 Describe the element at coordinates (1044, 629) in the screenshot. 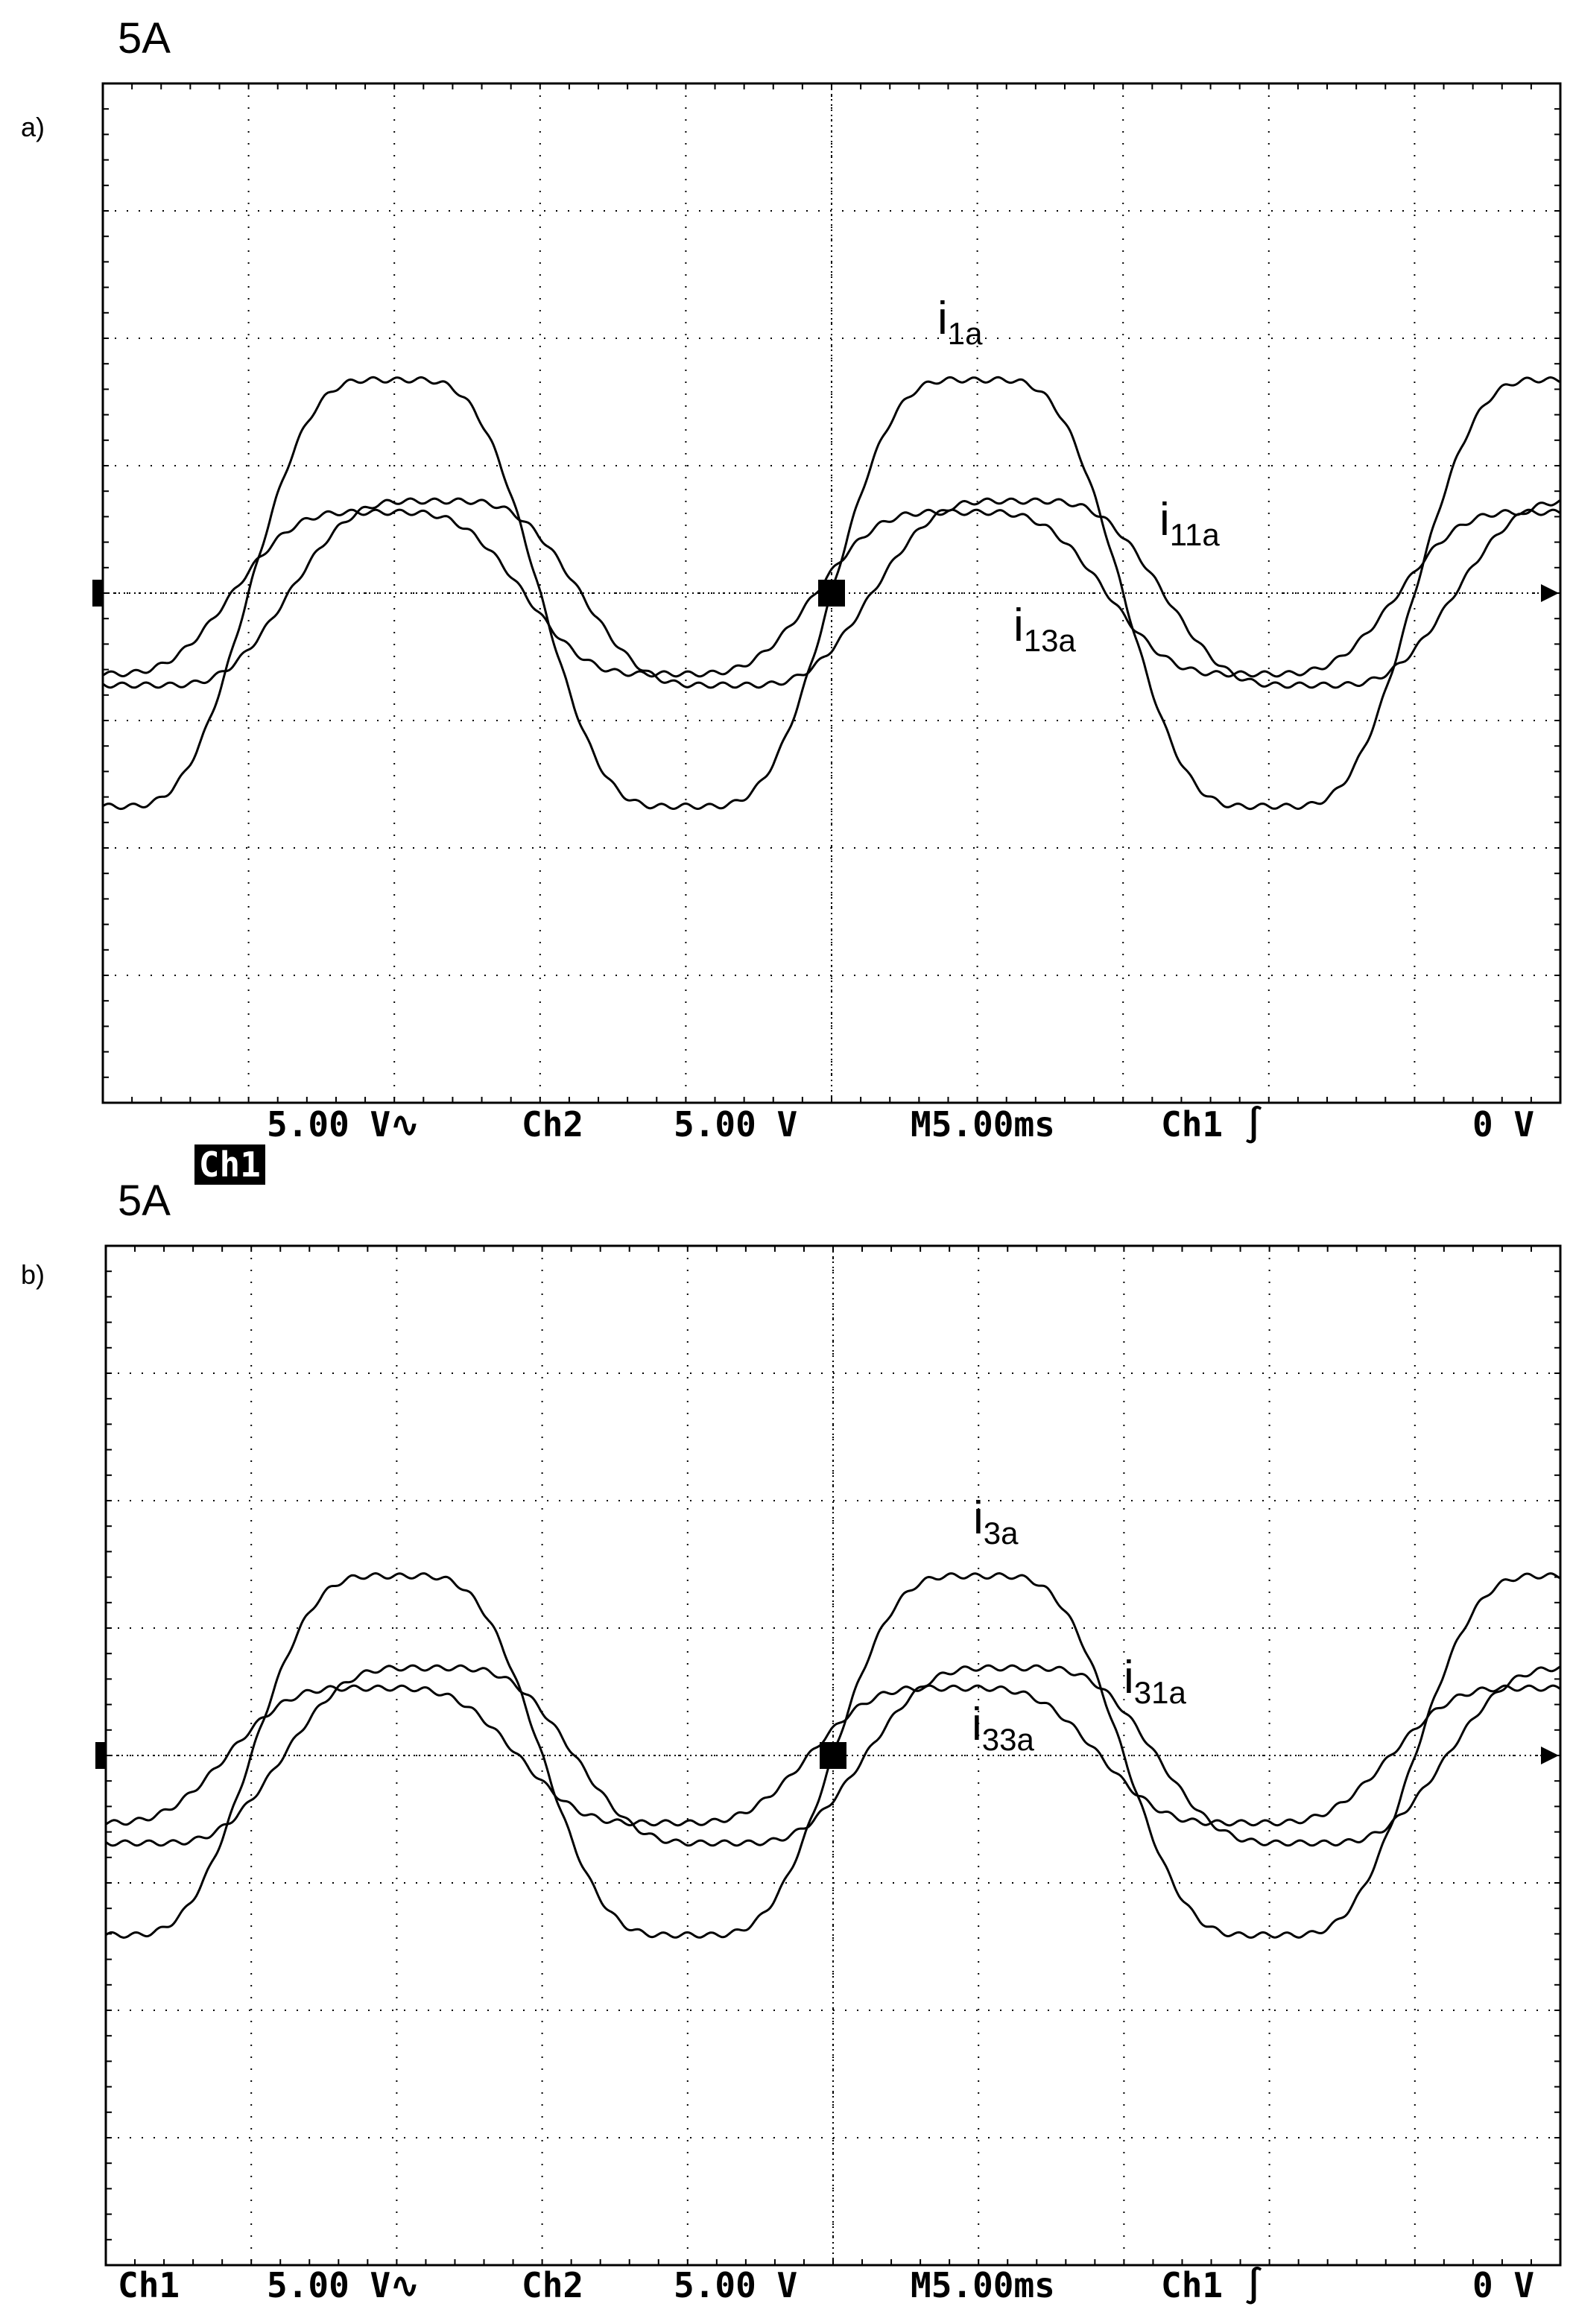

I see `series-label-i13a: i13a` at that location.